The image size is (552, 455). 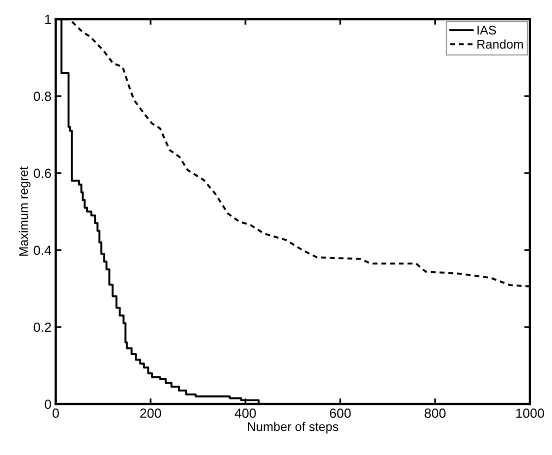 What do you see at coordinates (43, 97) in the screenshot?
I see `y-tick-label: 0.8` at bounding box center [43, 97].